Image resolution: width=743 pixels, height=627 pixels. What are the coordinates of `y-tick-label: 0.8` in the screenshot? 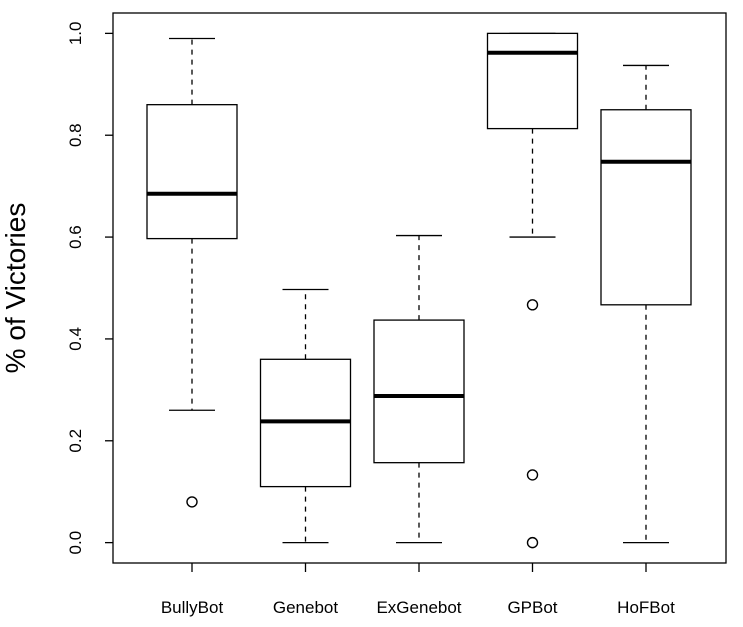 It's located at (75, 135).